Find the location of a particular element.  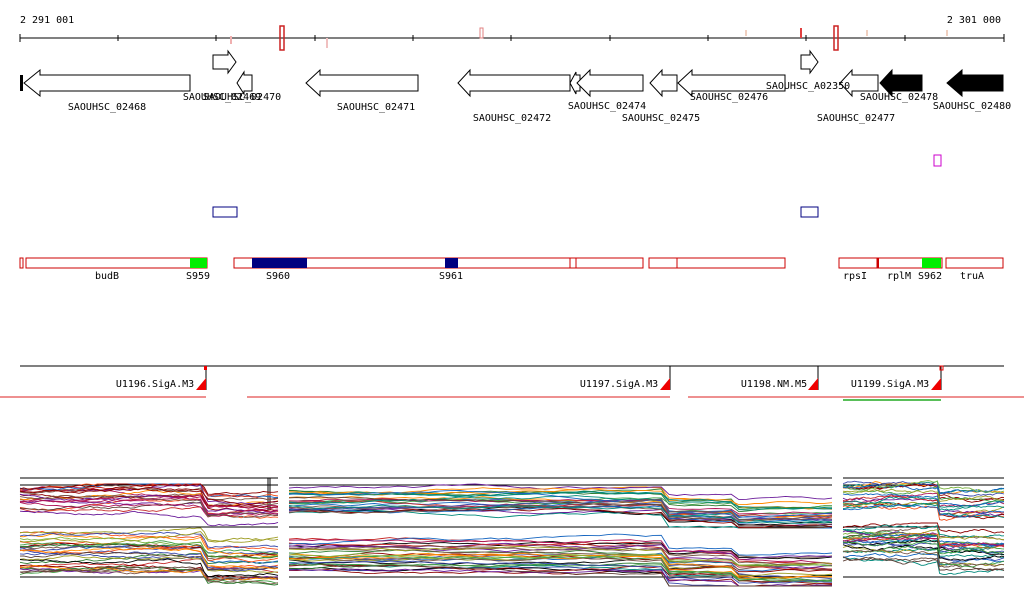

gene-label: SAOUHSC_02480 is located at coordinates (972, 106).